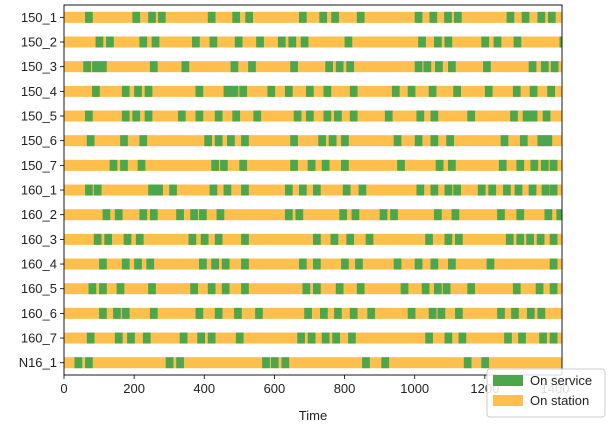 Image resolution: width=613 pixels, height=432 pixels. Describe the element at coordinates (39, 190) in the screenshot. I see `y-tick-label: 160_1` at that location.